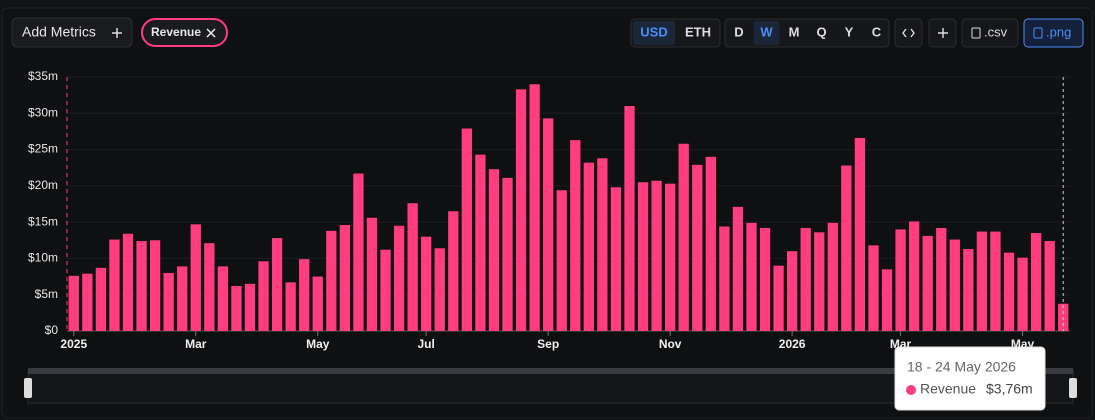  What do you see at coordinates (1058, 31) in the screenshot?
I see `export-label: .png` at bounding box center [1058, 31].